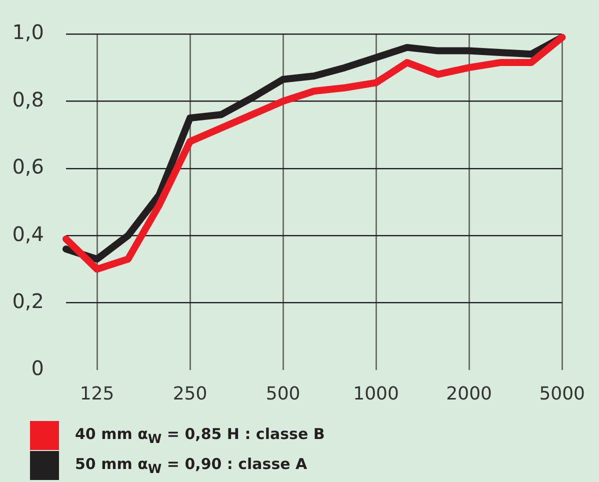 Image resolution: width=599 pixels, height=482 pixels. What do you see at coordinates (28, 32) in the screenshot?
I see `y-tick-label: 1,0` at bounding box center [28, 32].